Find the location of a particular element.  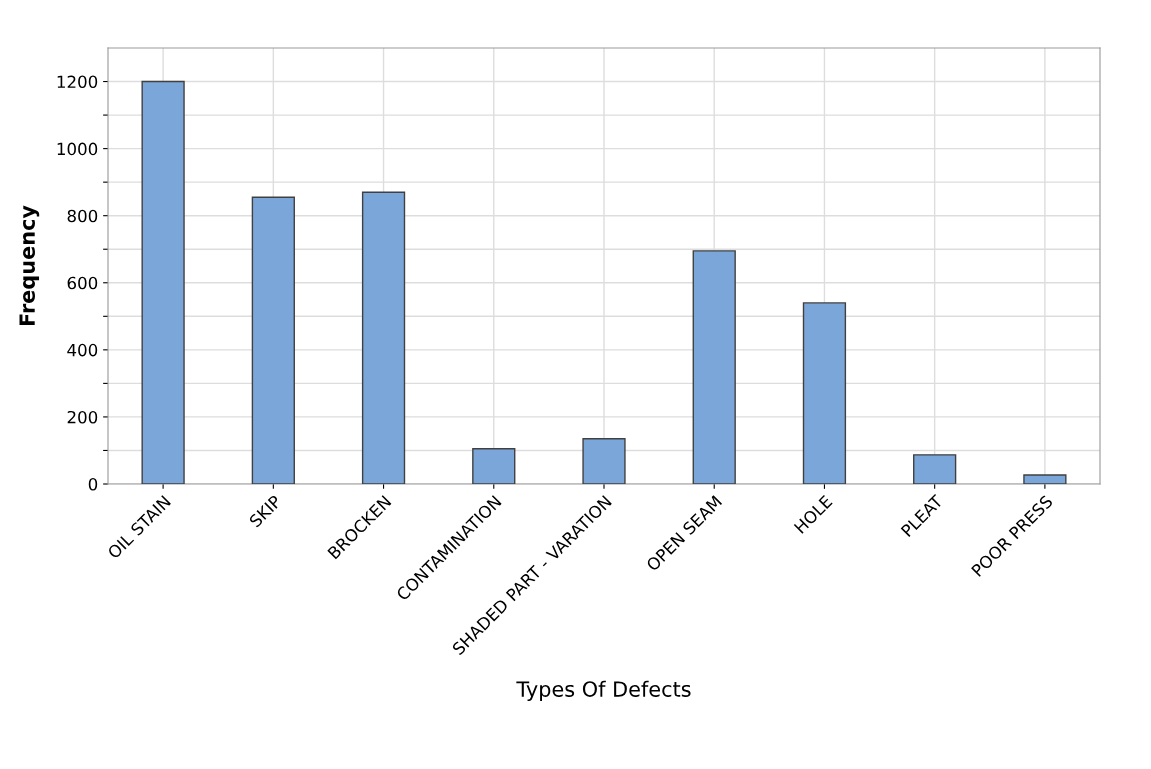

y-tick-label: 0 is located at coordinates (93, 484).